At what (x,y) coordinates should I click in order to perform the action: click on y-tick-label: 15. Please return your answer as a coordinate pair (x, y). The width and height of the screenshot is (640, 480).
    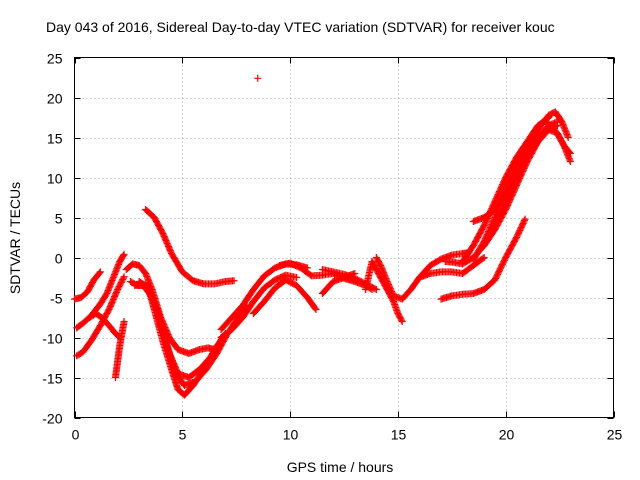
    Looking at the image, I should click on (55, 139).